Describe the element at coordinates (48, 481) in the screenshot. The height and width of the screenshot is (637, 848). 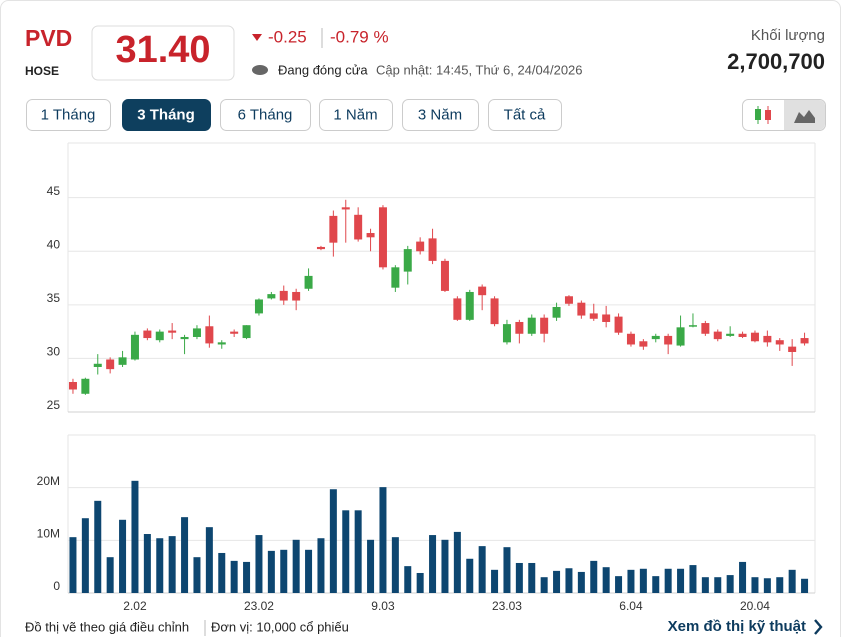
I see `y-tick-label: 20M` at that location.